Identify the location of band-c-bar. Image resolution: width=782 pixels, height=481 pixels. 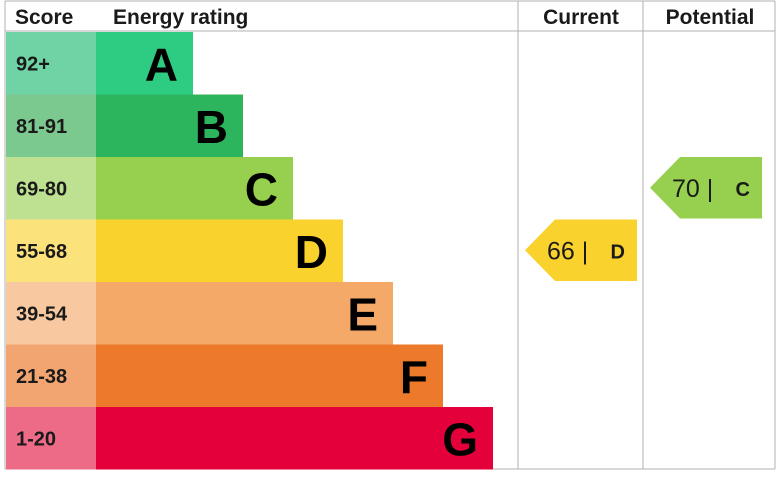
(194, 188).